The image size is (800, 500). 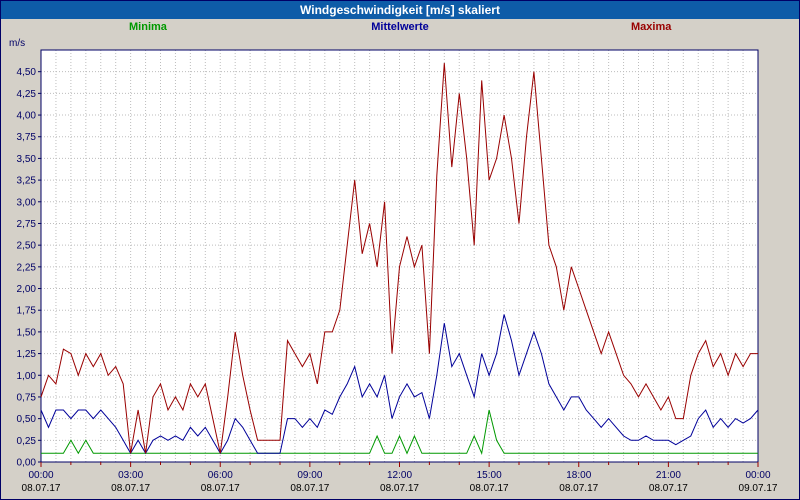 What do you see at coordinates (220, 475) in the screenshot?
I see `x-axis-time-label: 06:00` at bounding box center [220, 475].